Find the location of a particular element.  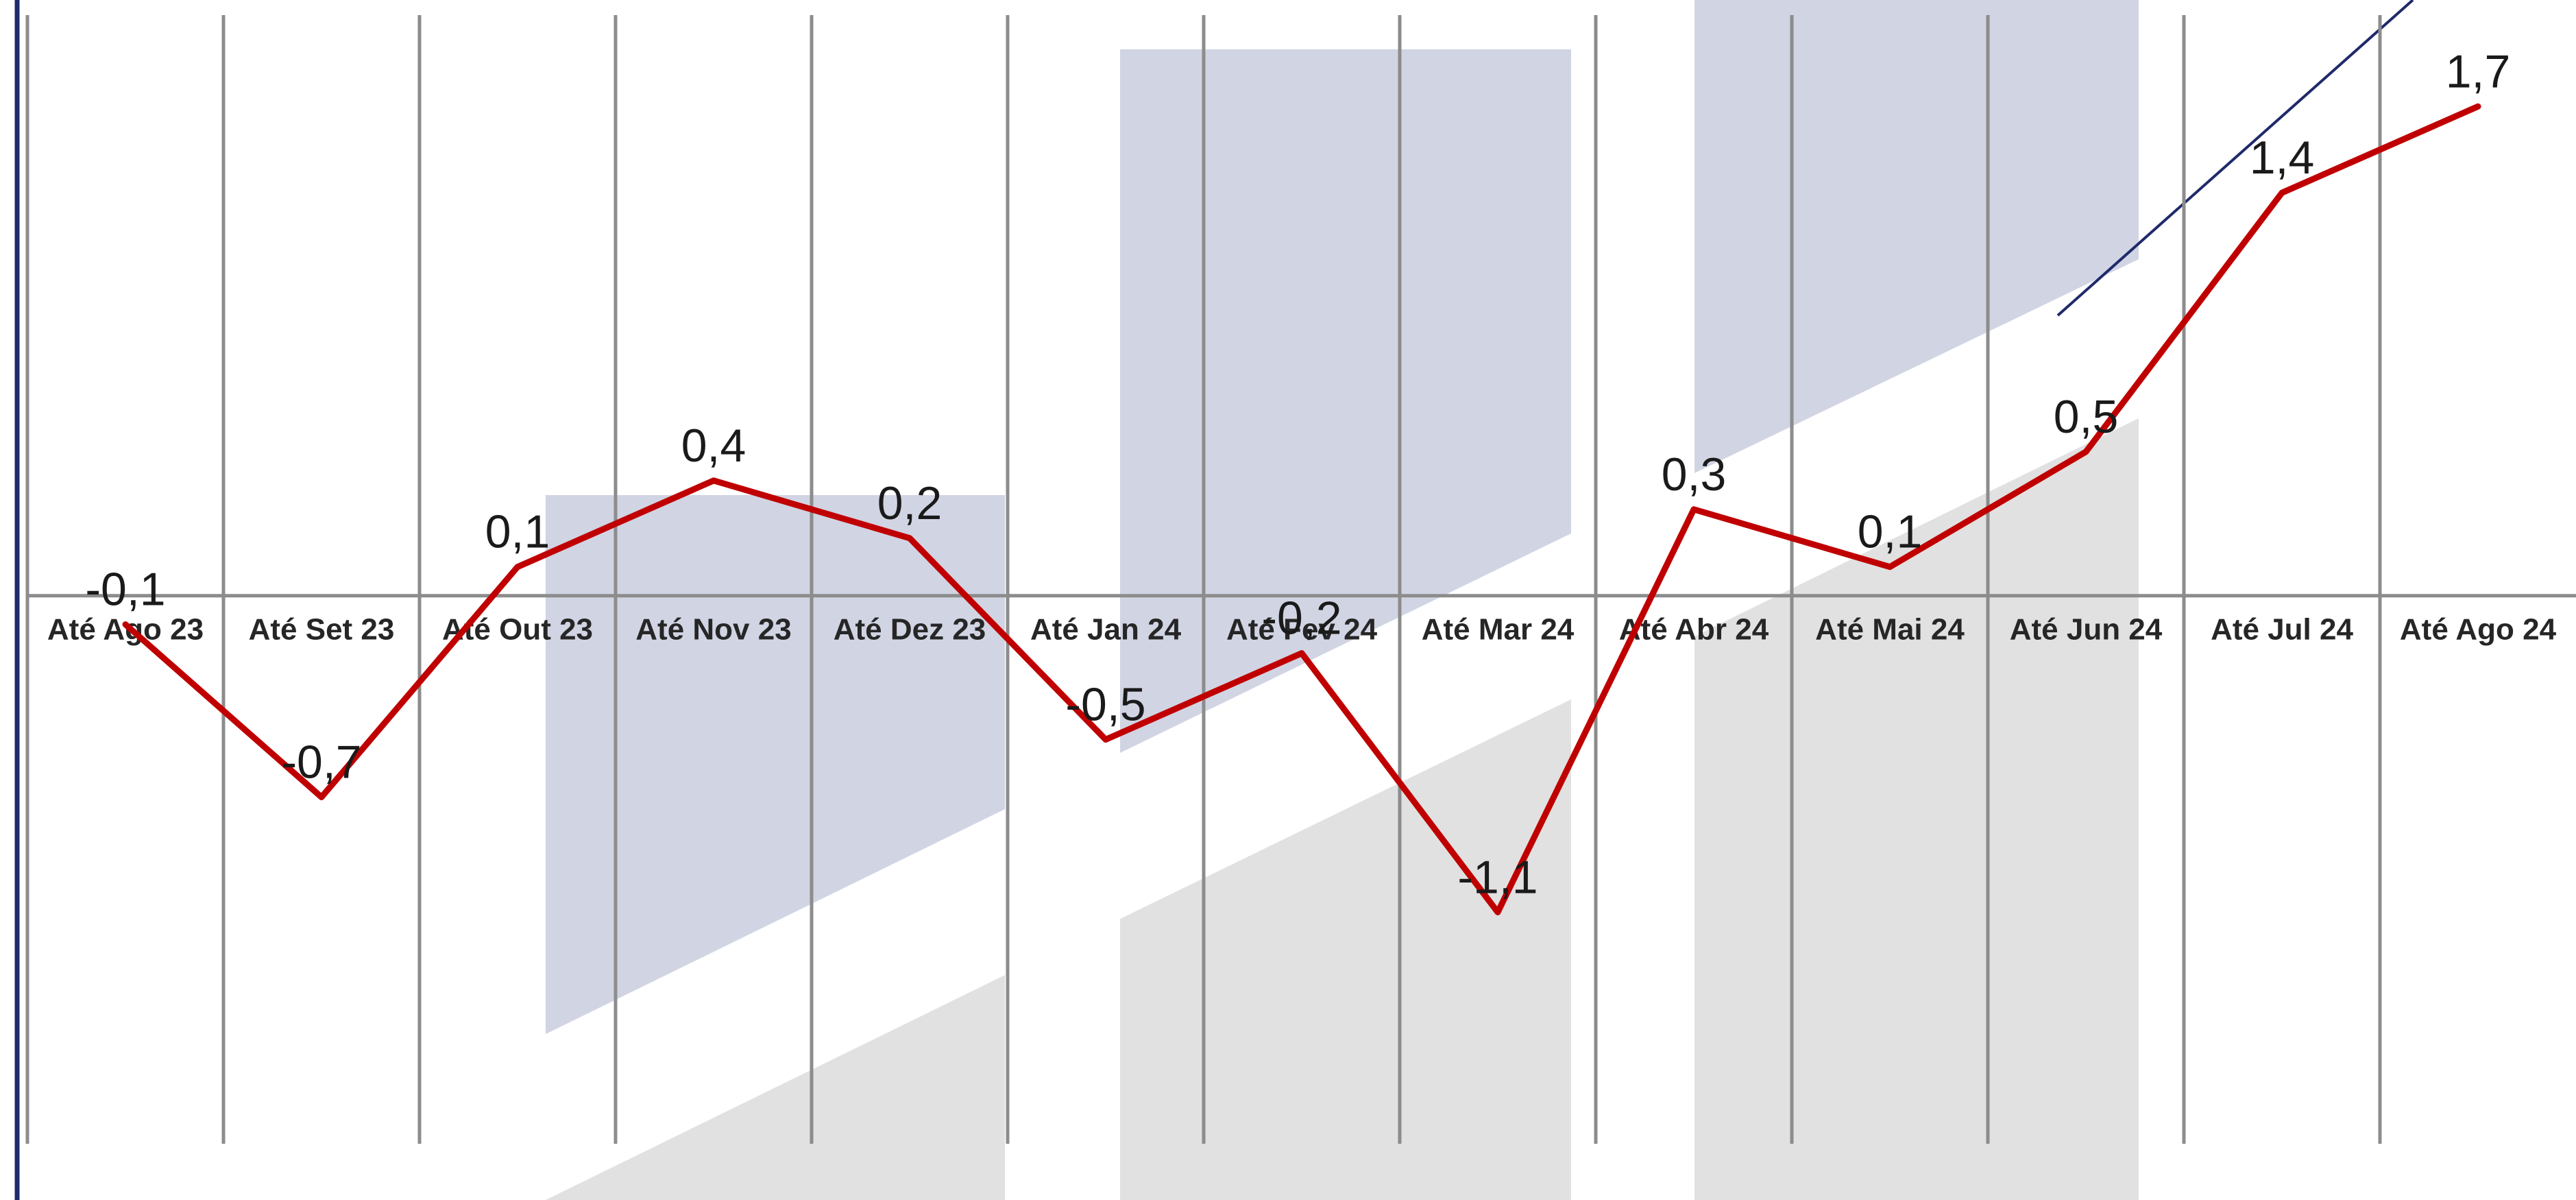

data-label: -0,1 is located at coordinates (125, 590).